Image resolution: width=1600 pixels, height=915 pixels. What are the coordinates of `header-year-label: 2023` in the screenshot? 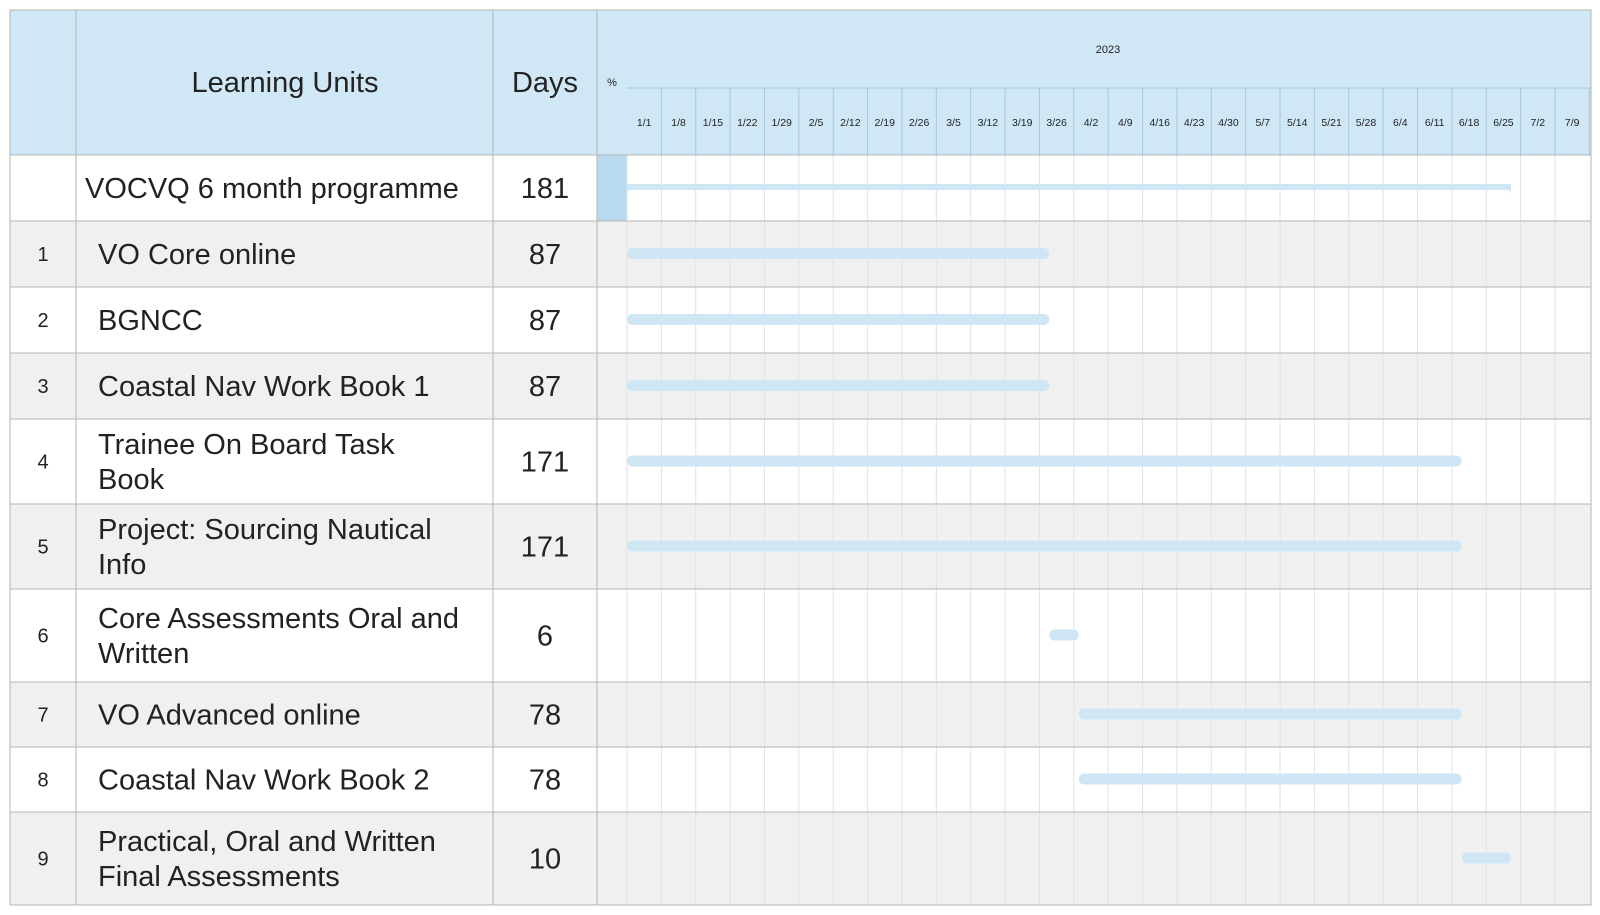 It's located at (1108, 50).